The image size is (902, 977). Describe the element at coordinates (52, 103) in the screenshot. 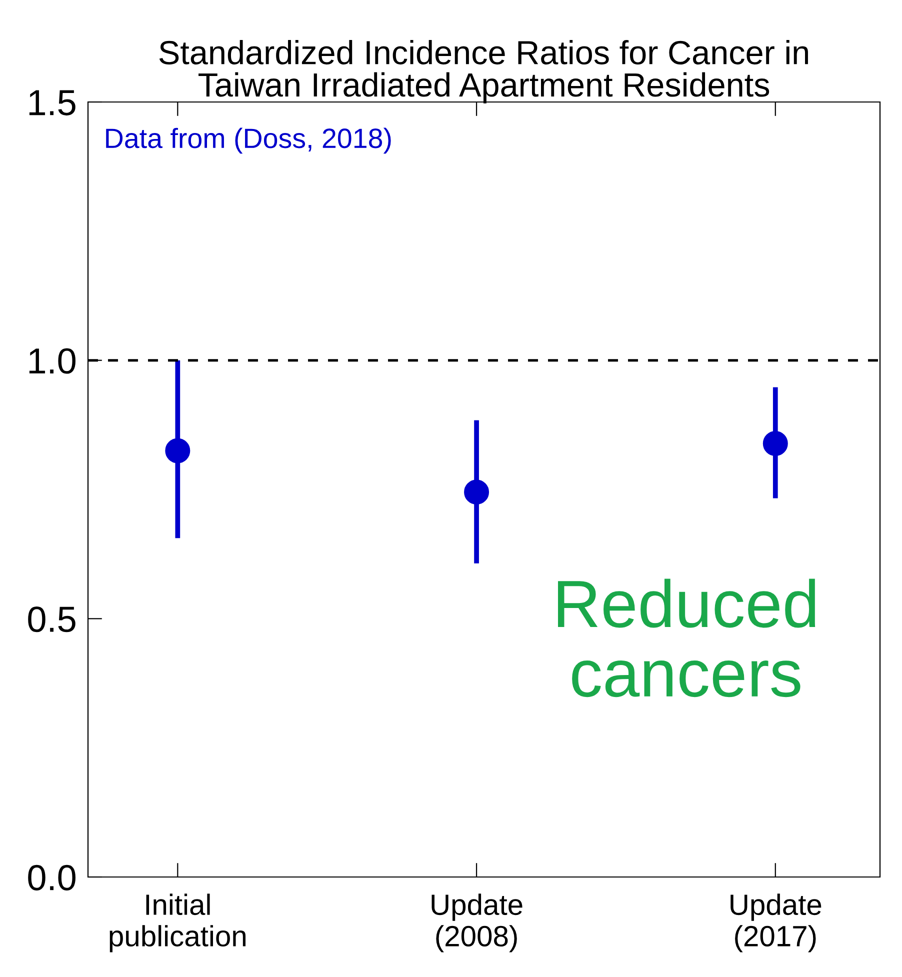

I see `y-tick-label: 1.5` at that location.